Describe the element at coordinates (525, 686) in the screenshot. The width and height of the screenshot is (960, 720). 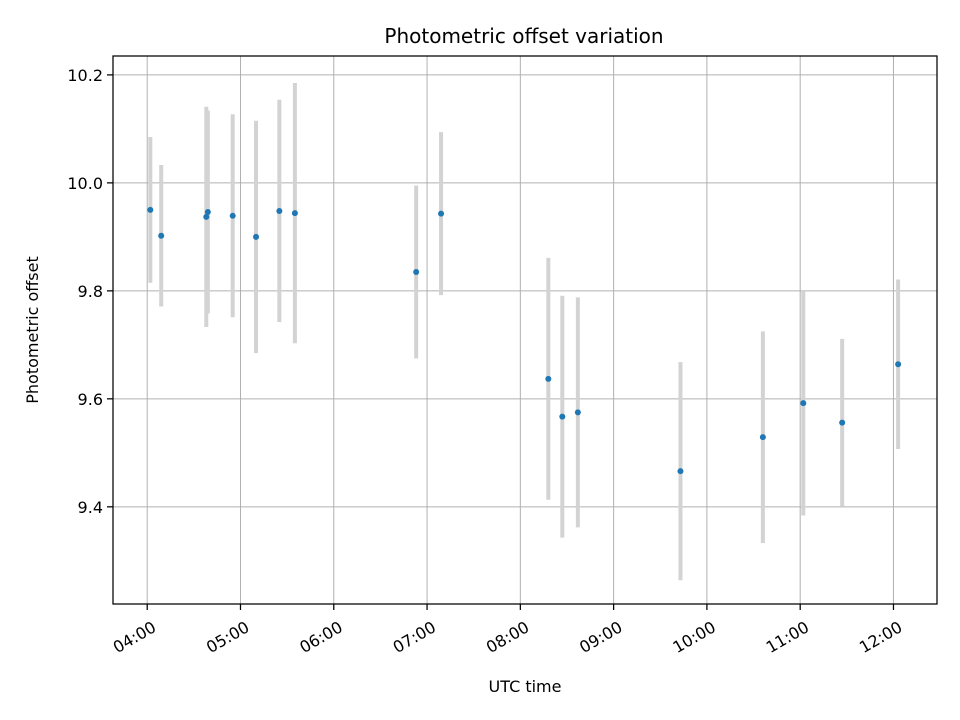
I see `x-axis-label: UTC time` at that location.